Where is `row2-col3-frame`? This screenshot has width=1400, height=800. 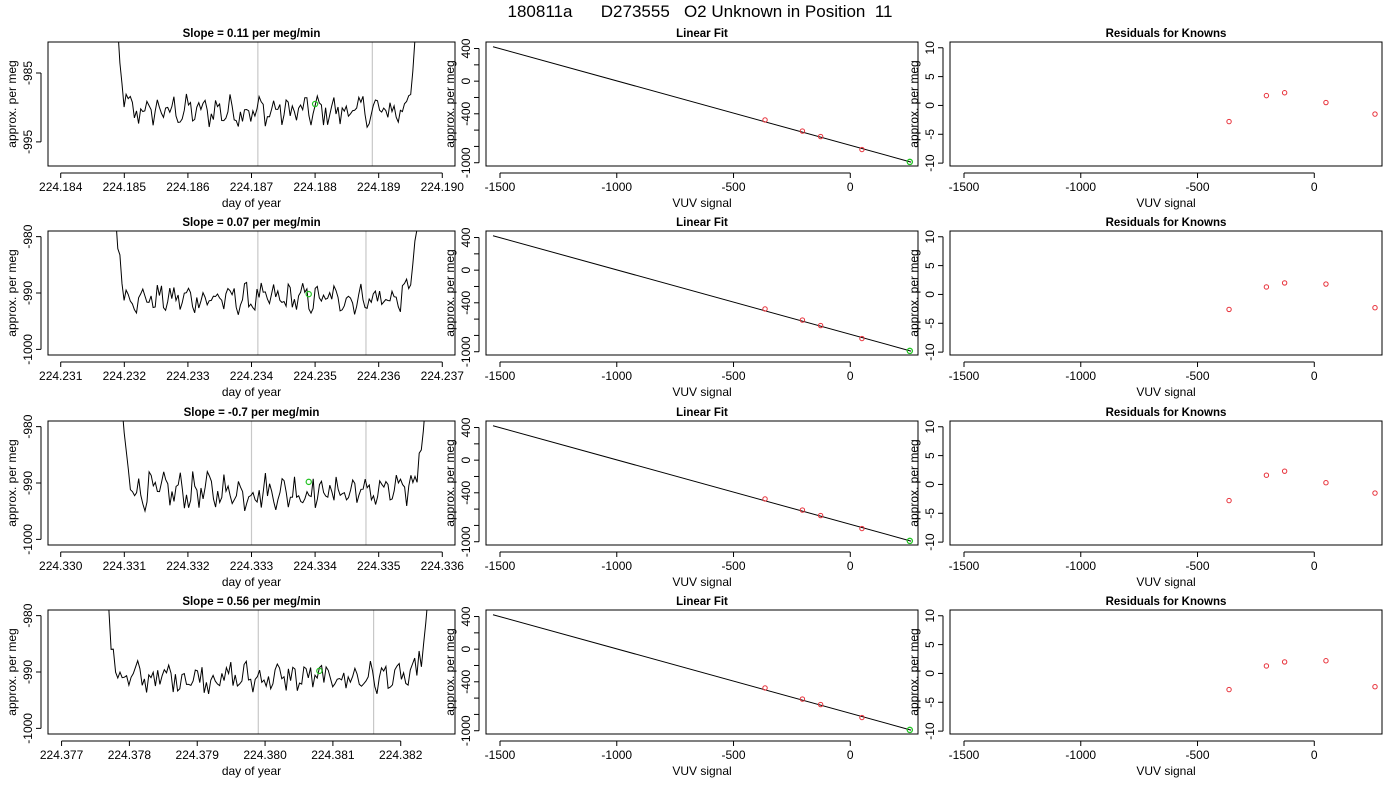 row2-col3-frame is located at coordinates (1166, 293).